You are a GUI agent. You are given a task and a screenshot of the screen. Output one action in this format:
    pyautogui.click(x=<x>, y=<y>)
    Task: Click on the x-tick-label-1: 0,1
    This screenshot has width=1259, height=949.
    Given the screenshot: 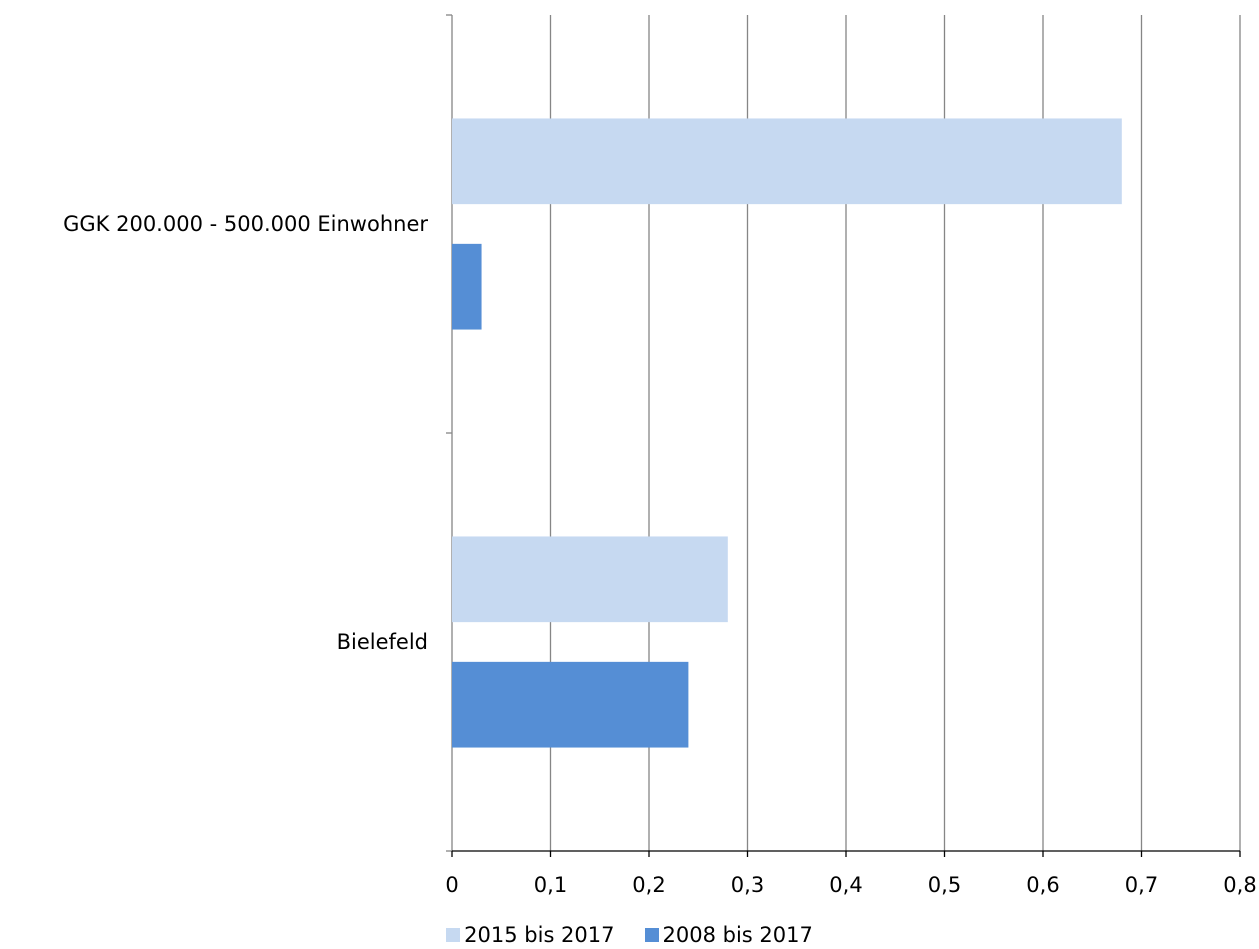 What is the action you would take?
    pyautogui.click(x=550, y=885)
    